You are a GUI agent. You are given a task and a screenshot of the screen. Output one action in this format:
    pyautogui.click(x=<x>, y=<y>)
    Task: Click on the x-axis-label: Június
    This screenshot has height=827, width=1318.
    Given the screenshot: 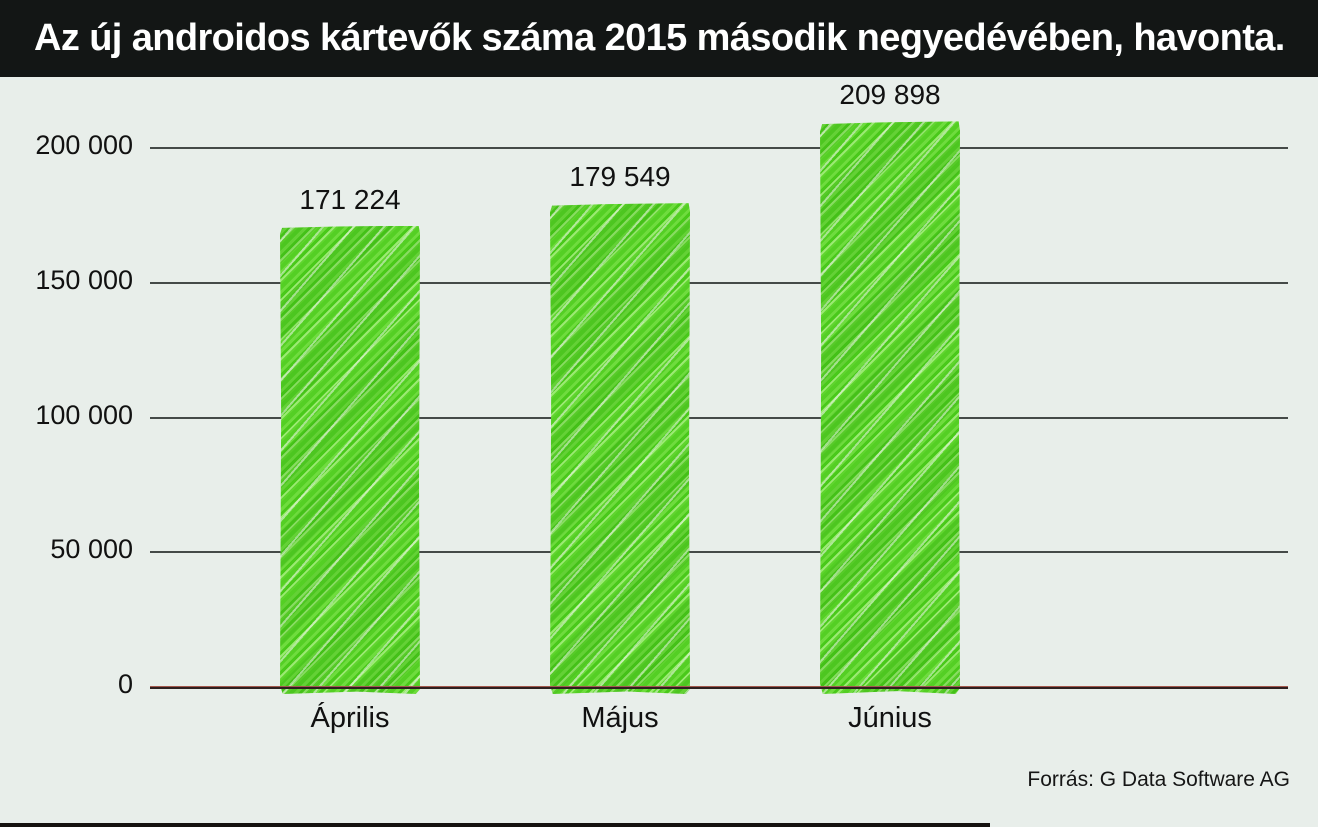 What is the action you would take?
    pyautogui.click(x=890, y=718)
    